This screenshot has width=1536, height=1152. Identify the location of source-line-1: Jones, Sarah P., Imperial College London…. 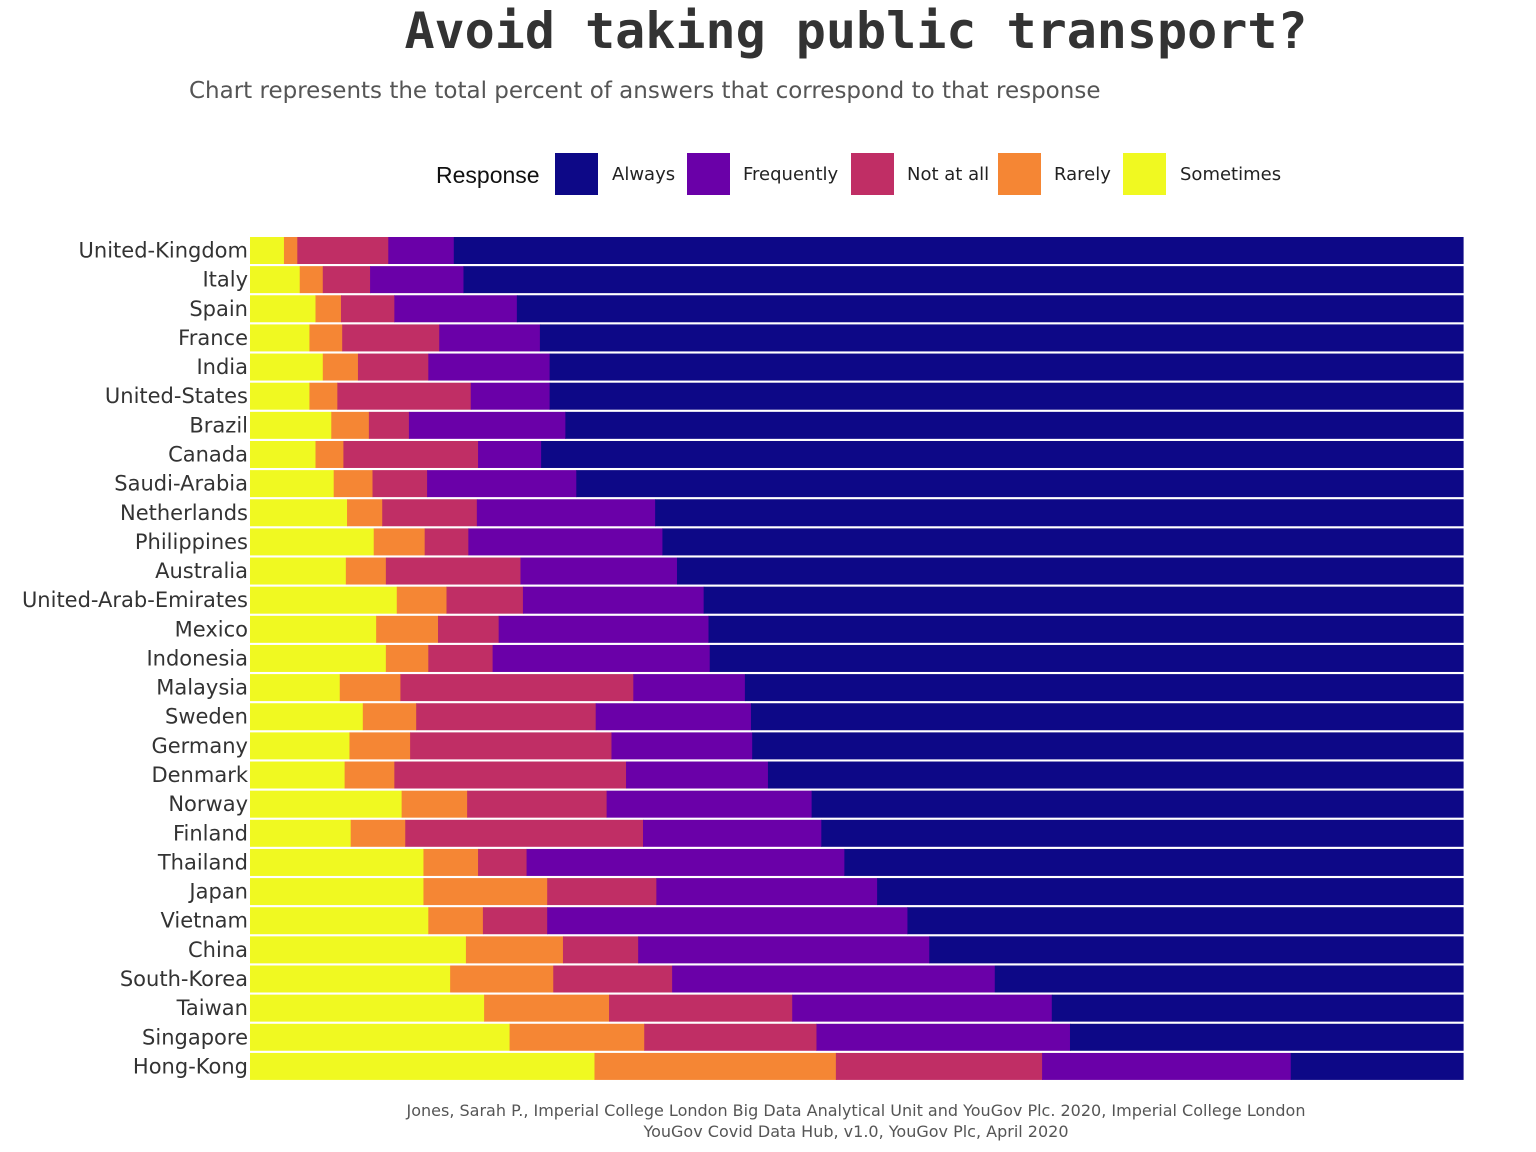
(856, 1110).